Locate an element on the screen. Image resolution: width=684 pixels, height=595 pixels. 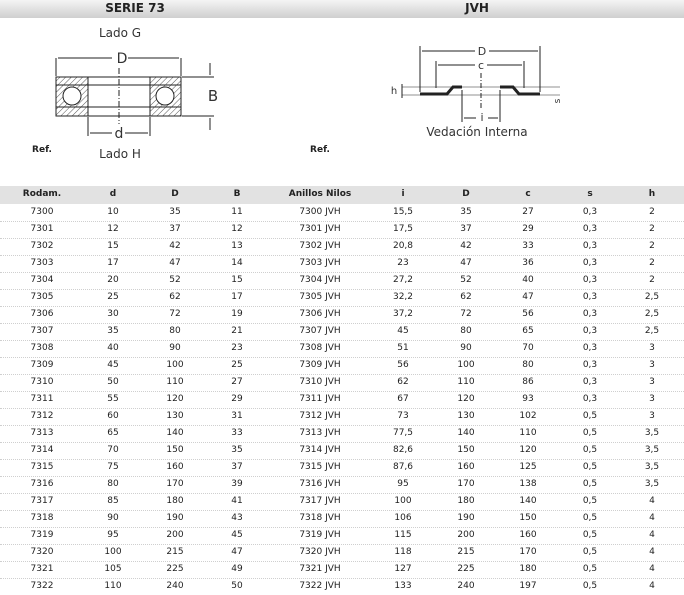
cell: 29 is located at coordinates (528, 229).